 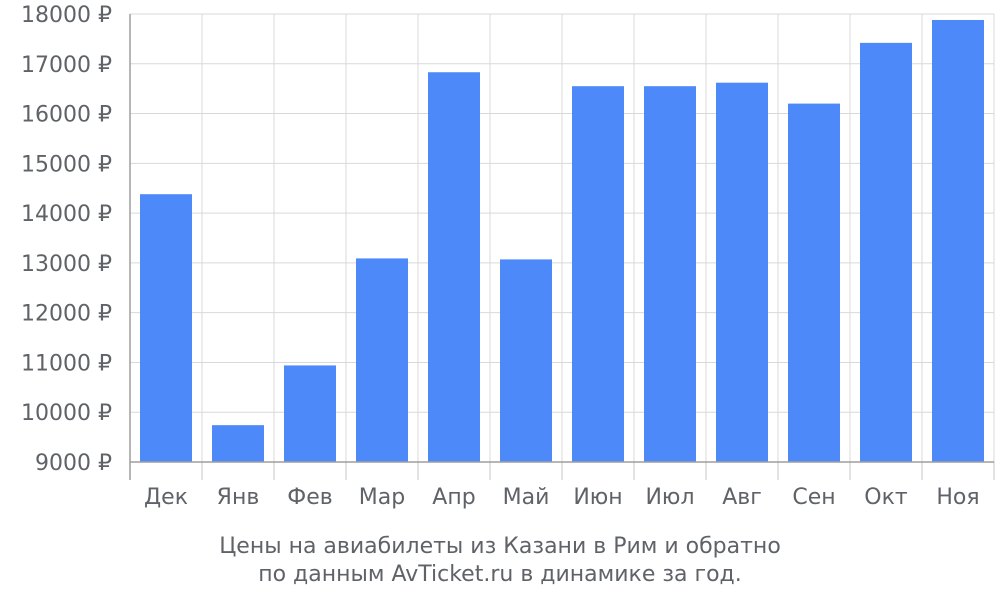 I want to click on x-tick-label: Янв, so click(x=238, y=497).